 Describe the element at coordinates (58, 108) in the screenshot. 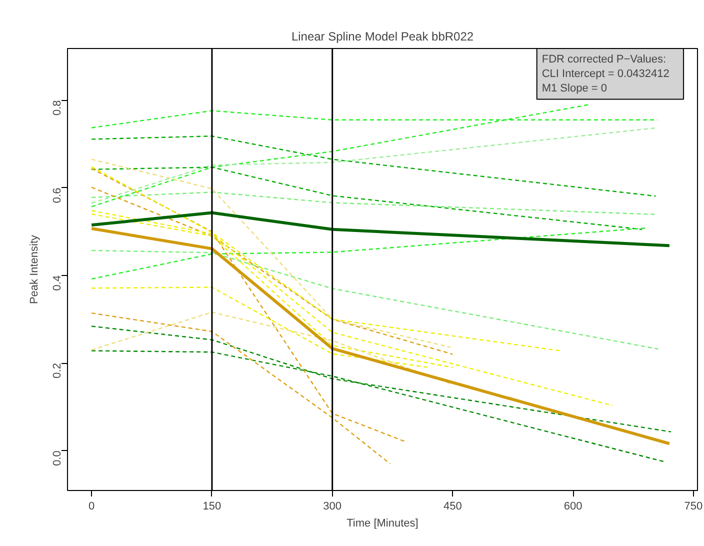

I see `y-tick-label: 0.8` at that location.